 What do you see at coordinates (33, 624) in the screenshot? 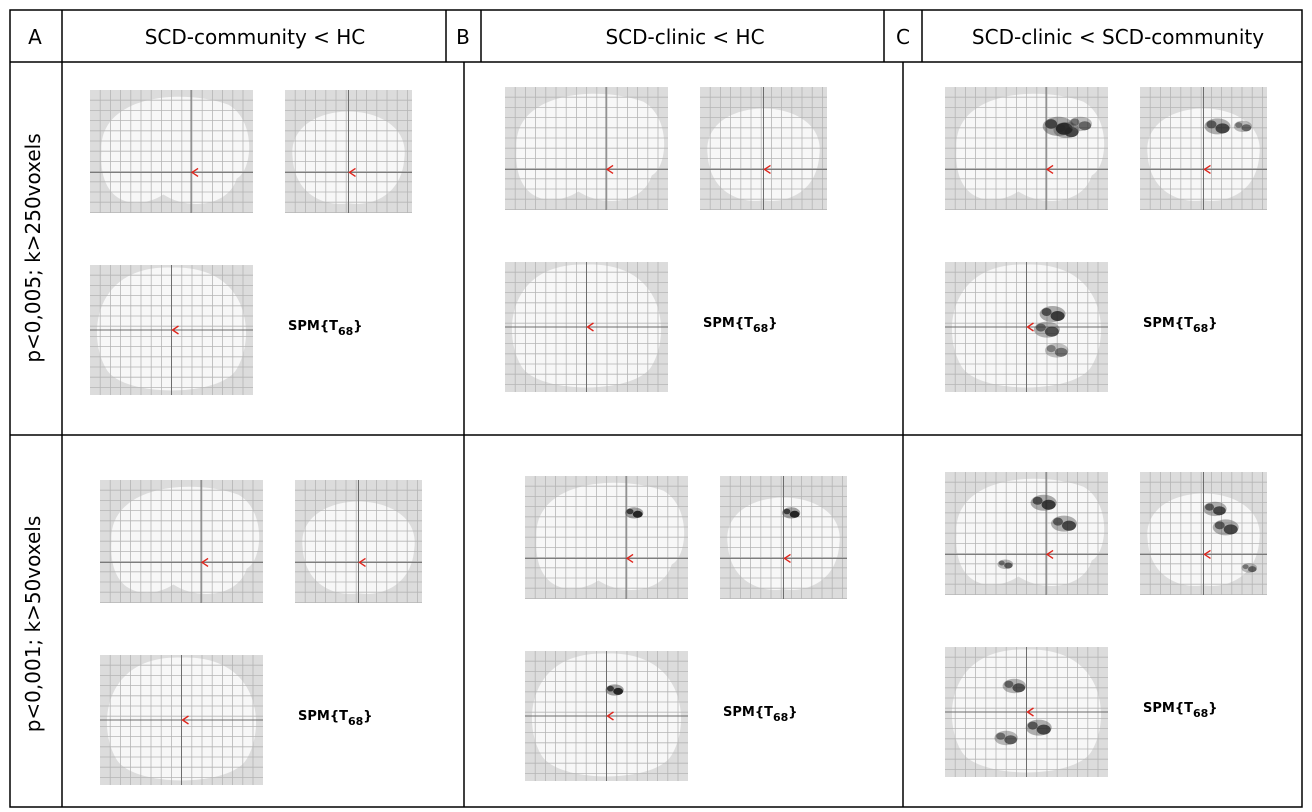
I see `row-label-2: p<0,001; k>50voxels` at bounding box center [33, 624].